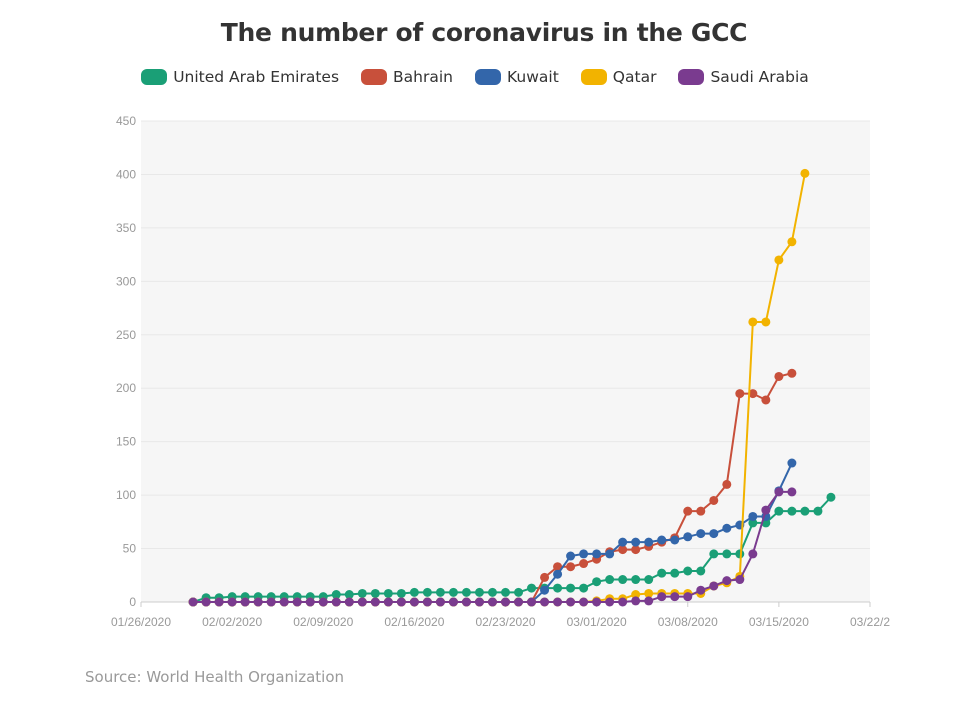 The width and height of the screenshot is (960, 703). Describe the element at coordinates (743, 77) in the screenshot. I see `legend-item: Saudi Arabia` at that location.